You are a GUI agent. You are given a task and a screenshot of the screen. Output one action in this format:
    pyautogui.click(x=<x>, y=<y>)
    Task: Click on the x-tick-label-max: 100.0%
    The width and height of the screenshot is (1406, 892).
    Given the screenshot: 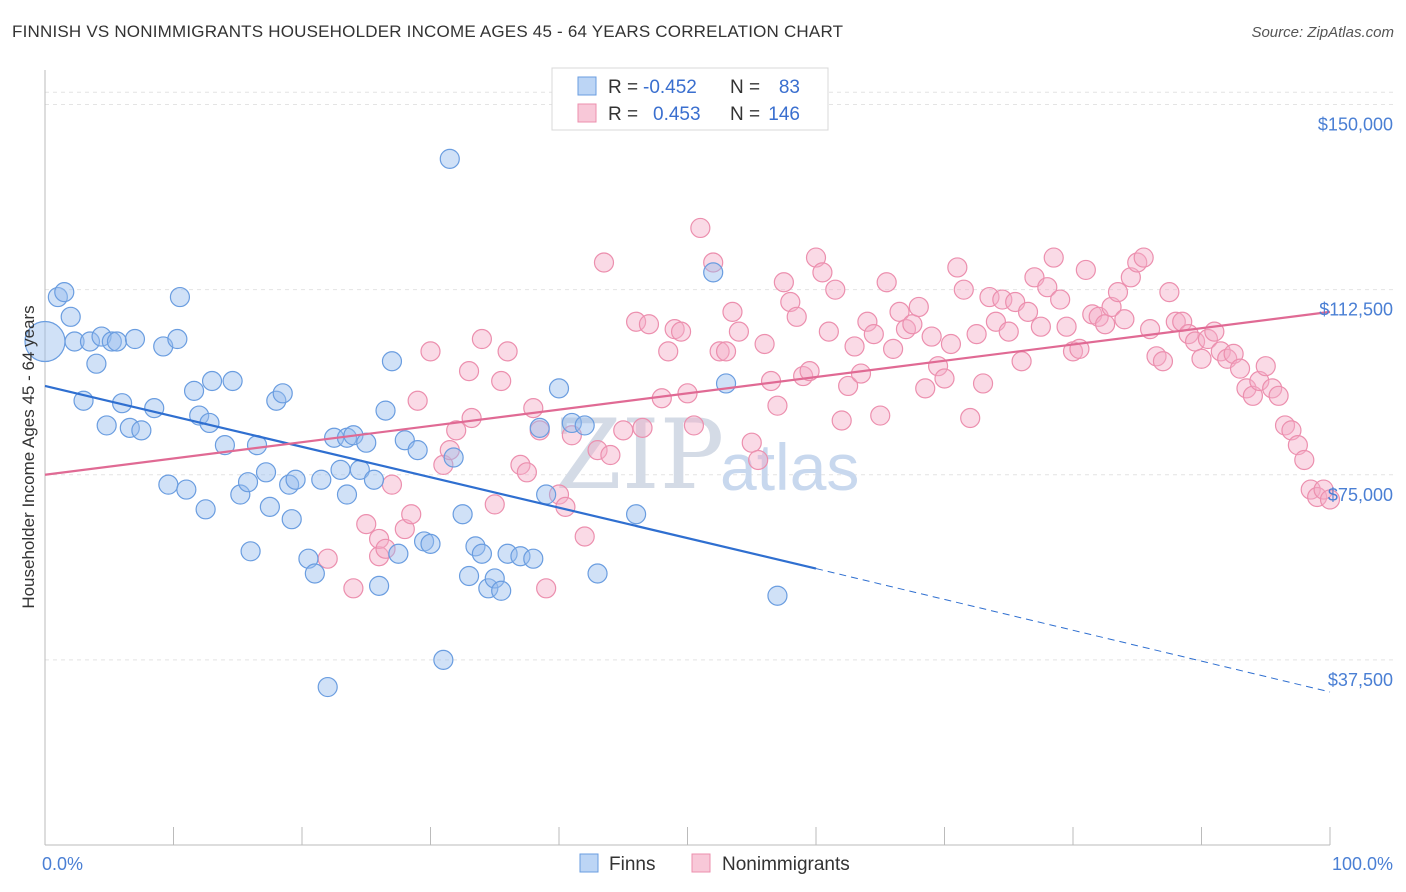 What is the action you would take?
    pyautogui.click(x=1362, y=864)
    